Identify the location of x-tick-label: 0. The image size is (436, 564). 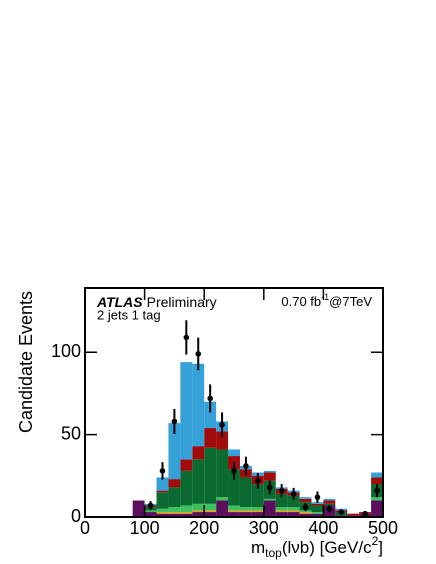
(85, 528).